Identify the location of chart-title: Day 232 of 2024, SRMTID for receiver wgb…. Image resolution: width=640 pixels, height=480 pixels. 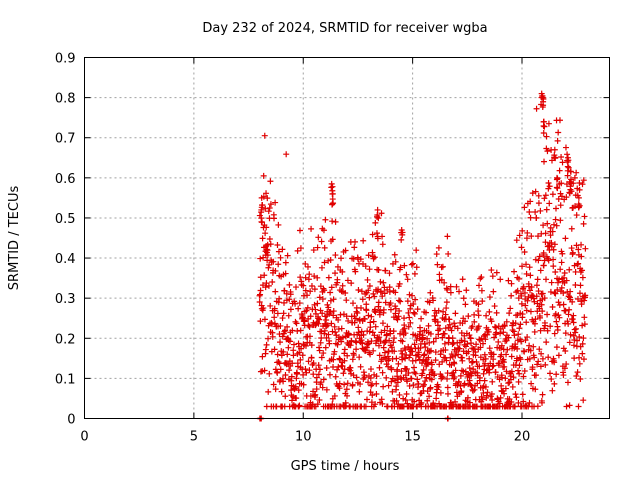
(344, 28).